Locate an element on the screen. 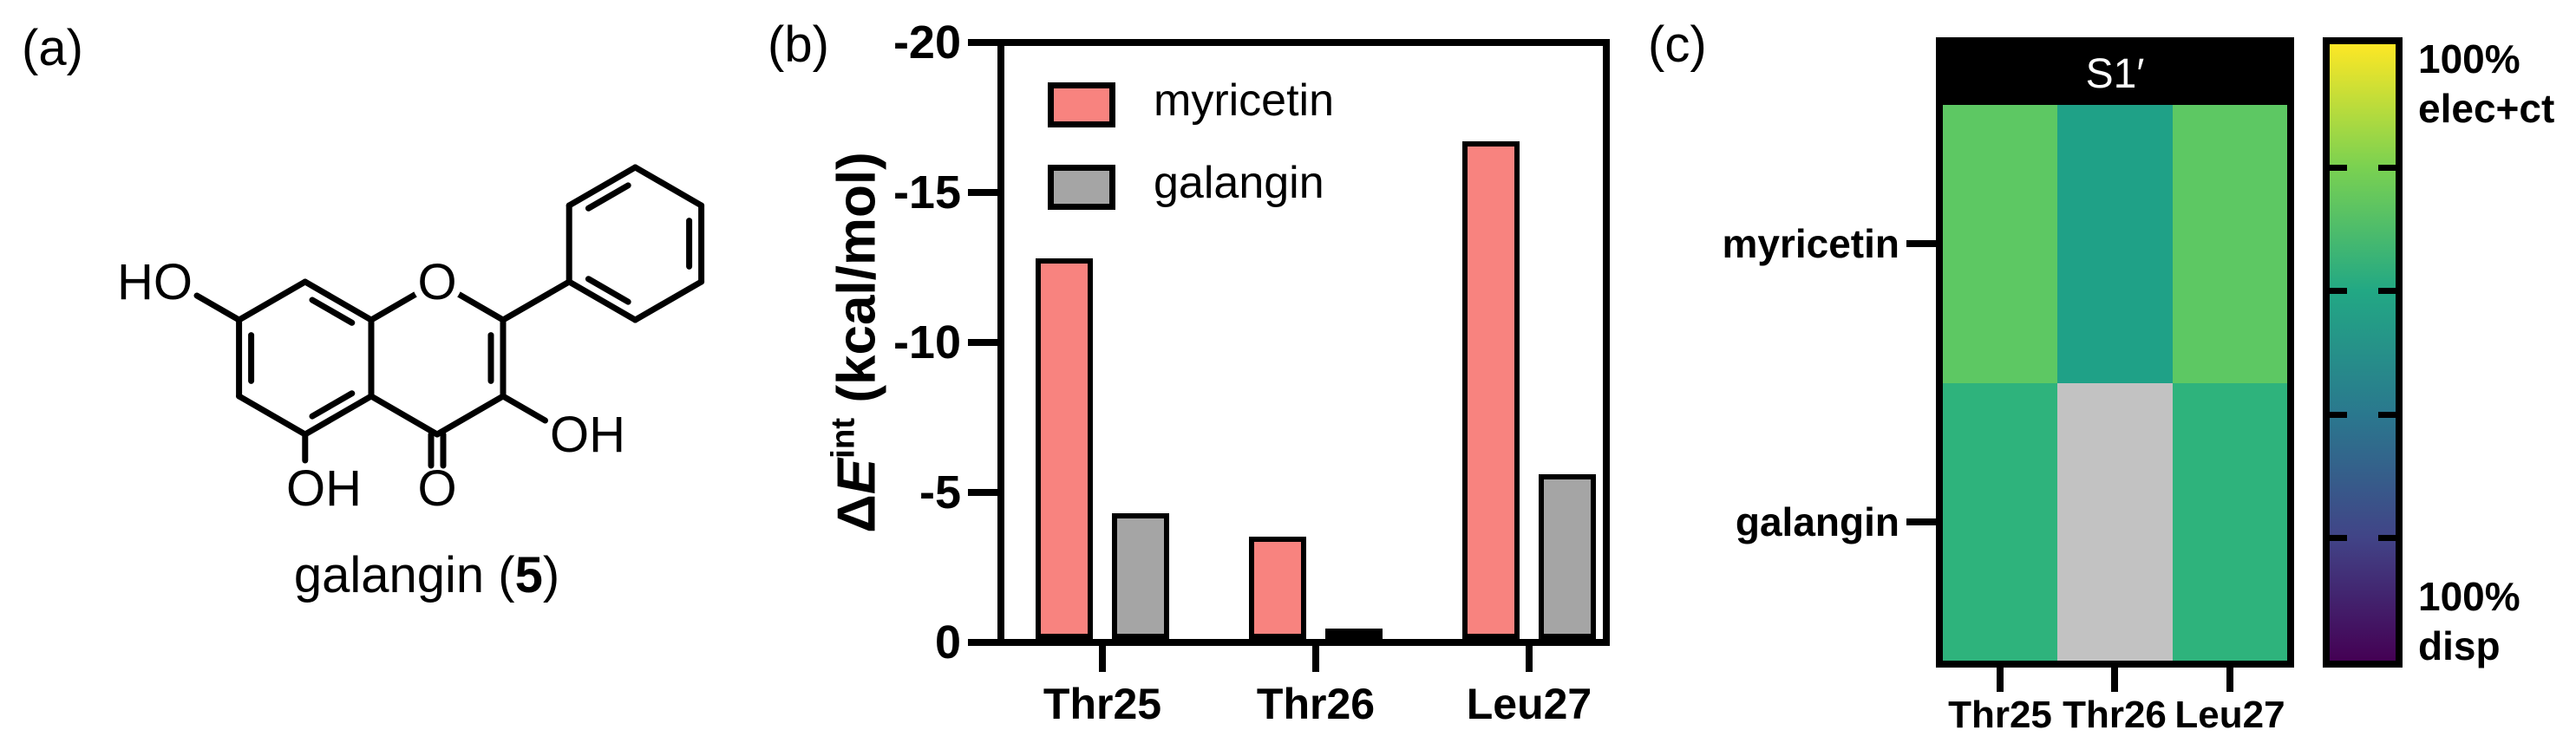  colorbar is located at coordinates (2363, 352).